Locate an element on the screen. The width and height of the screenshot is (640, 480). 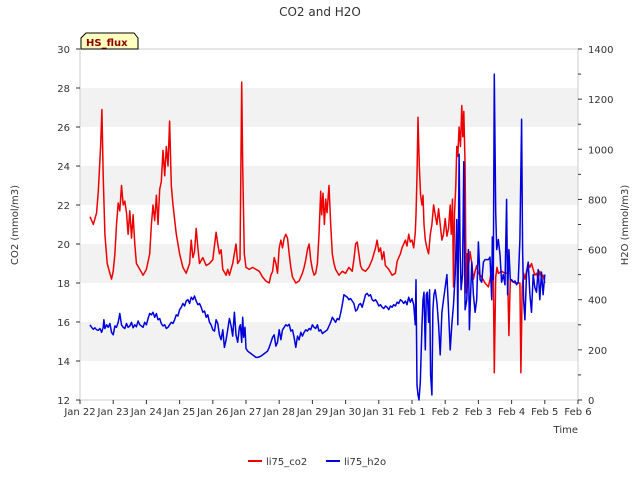
y-right-tick-label: 1400 is located at coordinates (600, 50).